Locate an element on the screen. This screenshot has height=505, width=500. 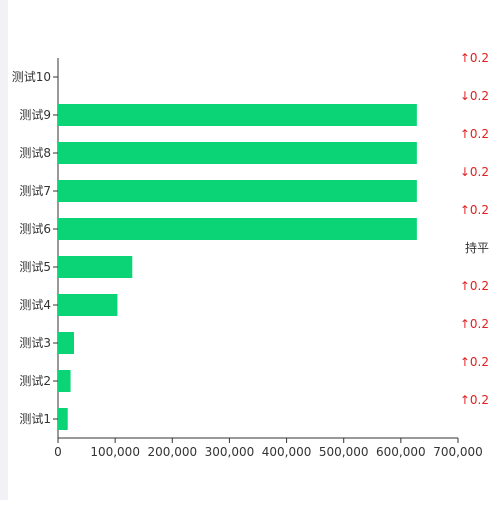
x-tick-label-4: 400,000 is located at coordinates (287, 452).